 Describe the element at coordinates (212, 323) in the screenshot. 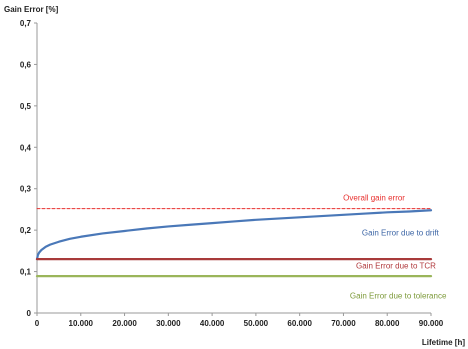

I see `x-tick-label: 40.000` at that location.